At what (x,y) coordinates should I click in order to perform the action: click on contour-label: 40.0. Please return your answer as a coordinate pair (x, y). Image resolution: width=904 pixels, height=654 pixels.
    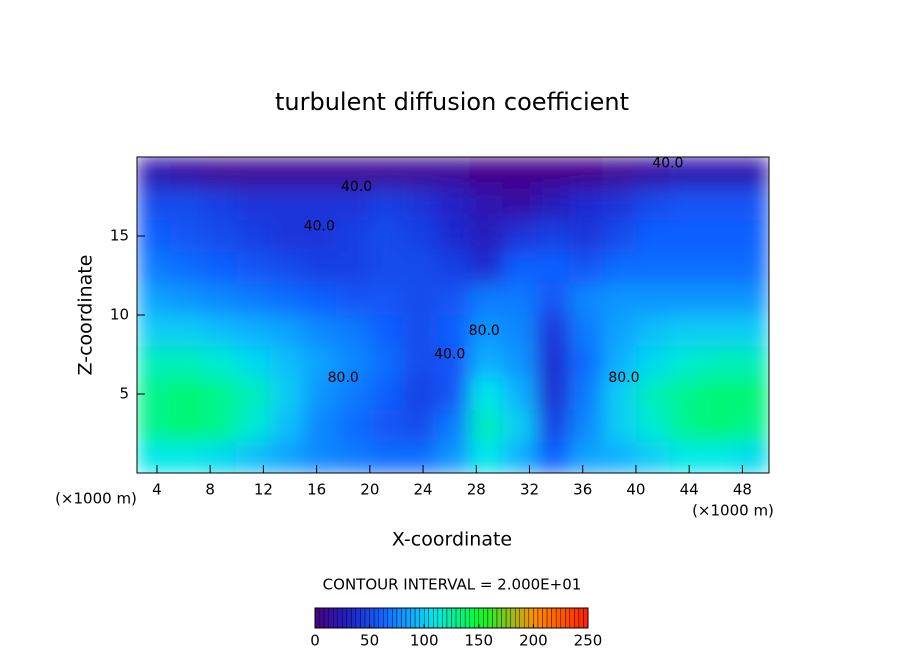
    Looking at the image, I should click on (449, 355).